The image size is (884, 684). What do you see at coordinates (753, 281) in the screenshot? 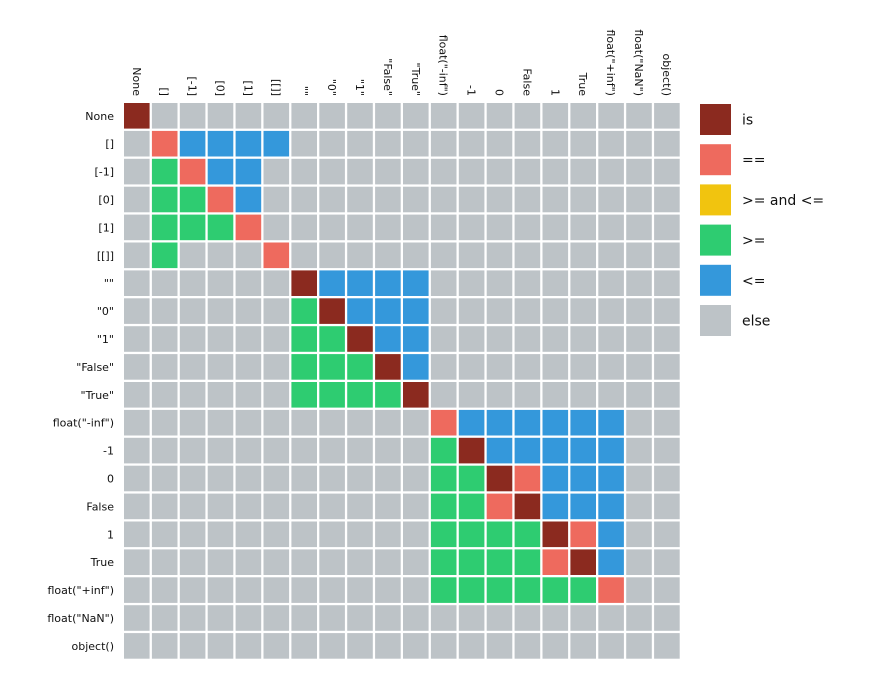
I see `legend-label: <=` at bounding box center [753, 281].